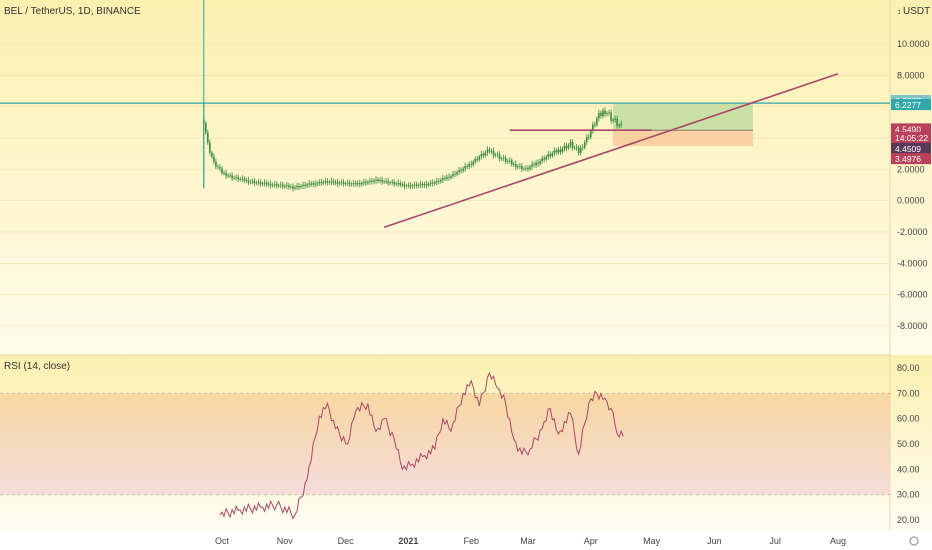  I want to click on chart-settings-icon, so click(914, 541).